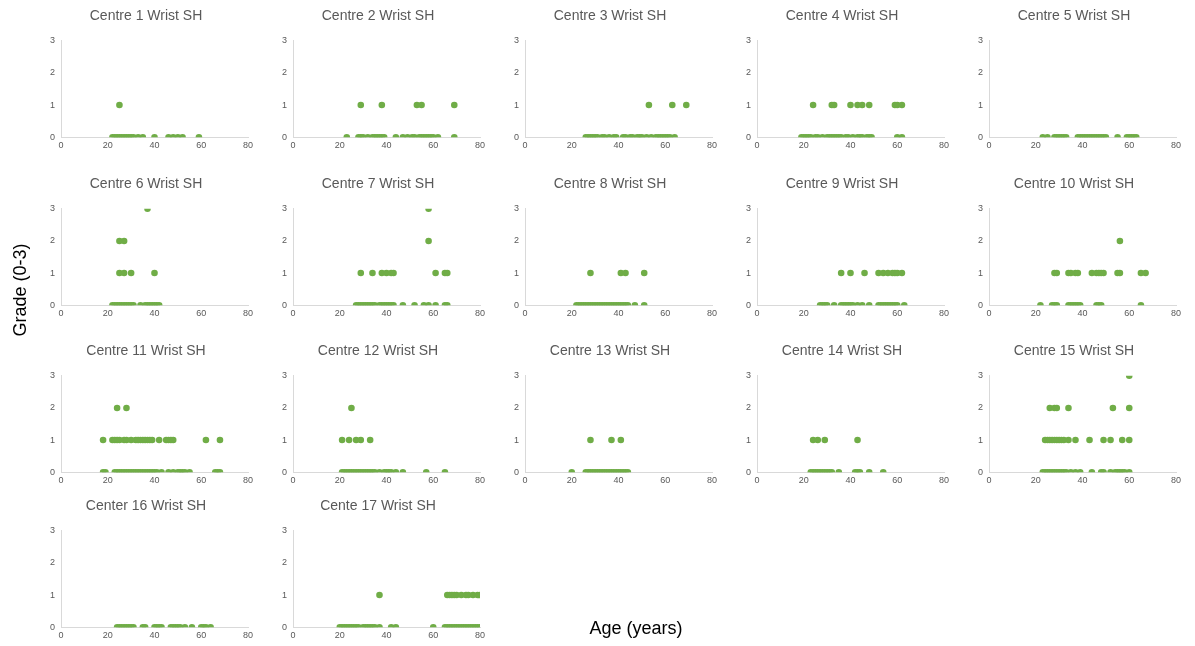 Image resolution: width=1195 pixels, height=646 pixels. What do you see at coordinates (842, 15) in the screenshot?
I see `chart-title: Centre 4 Wrist SH` at bounding box center [842, 15].